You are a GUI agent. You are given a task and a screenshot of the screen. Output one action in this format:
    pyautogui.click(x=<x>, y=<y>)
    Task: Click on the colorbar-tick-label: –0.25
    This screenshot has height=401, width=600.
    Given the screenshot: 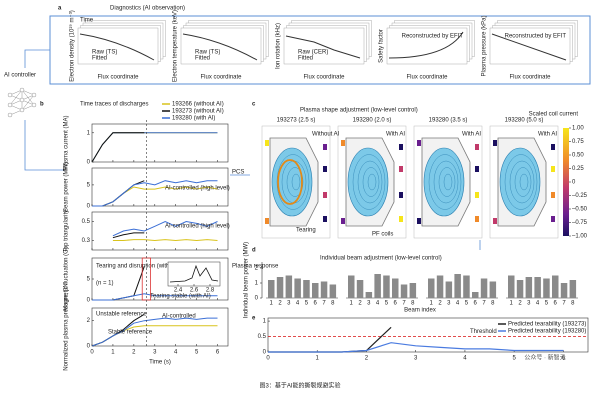 What is the action you would take?
    pyautogui.click(x=580, y=196)
    